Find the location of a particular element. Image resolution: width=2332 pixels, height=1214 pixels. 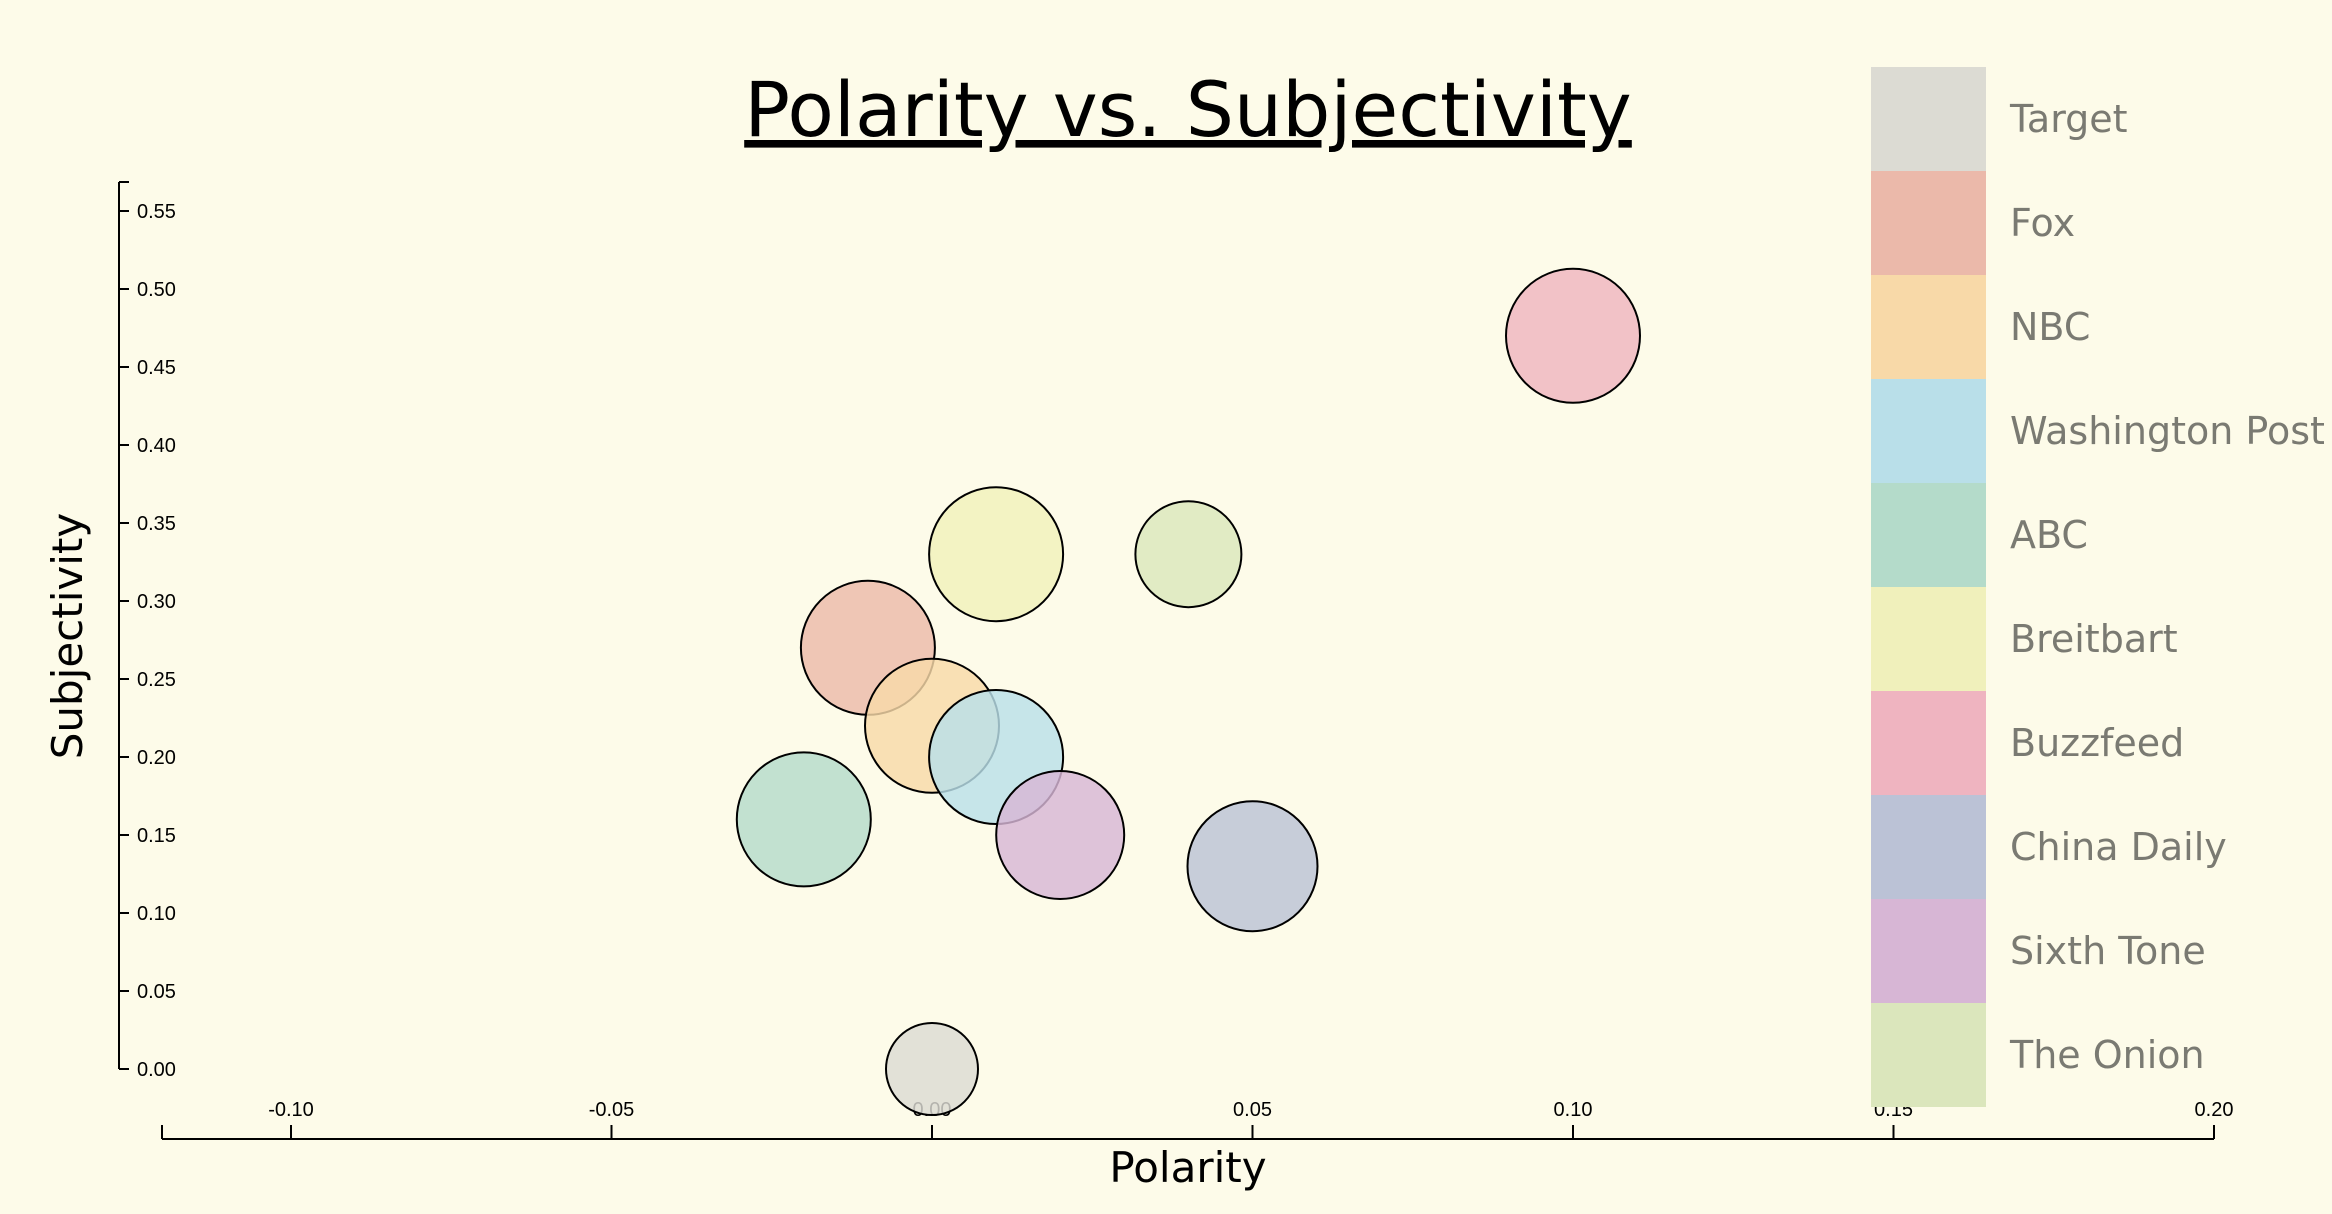

y-axis-title: Subjectivity is located at coordinates (67, 636).